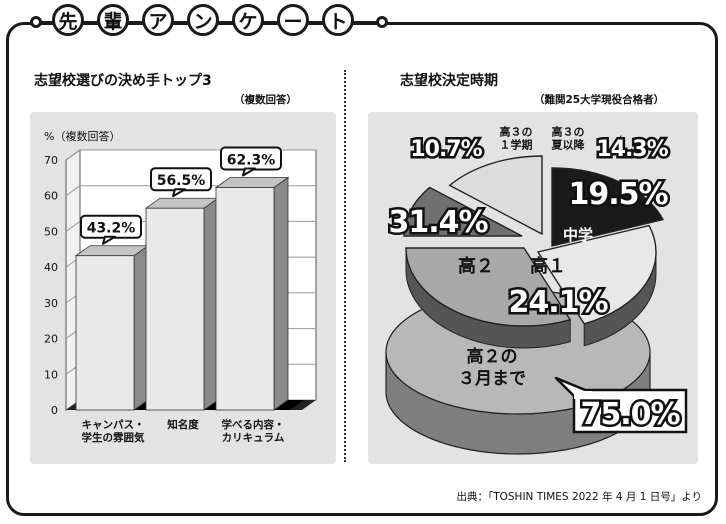  What do you see at coordinates (181, 181) in the screenshot?
I see `data-label: 56.5%` at bounding box center [181, 181].